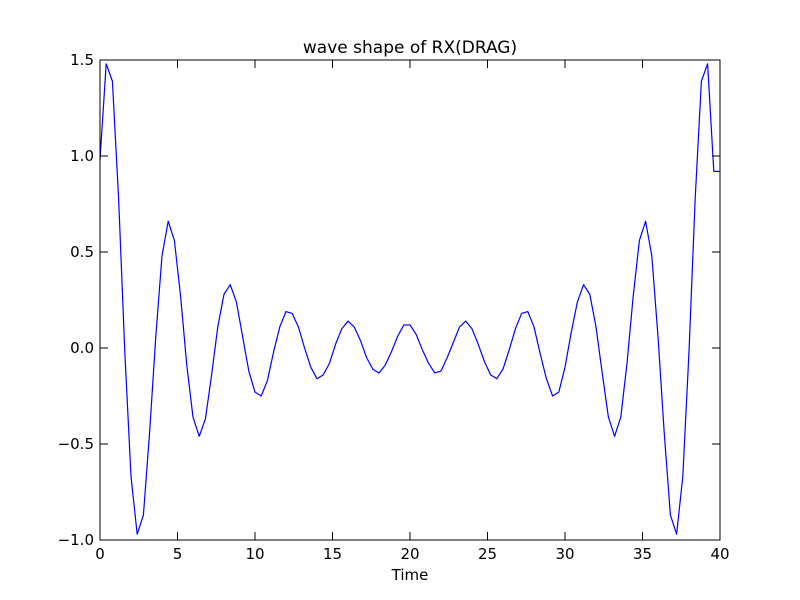  What do you see at coordinates (76, 444) in the screenshot?
I see `y-tick-label: −0.5` at bounding box center [76, 444].